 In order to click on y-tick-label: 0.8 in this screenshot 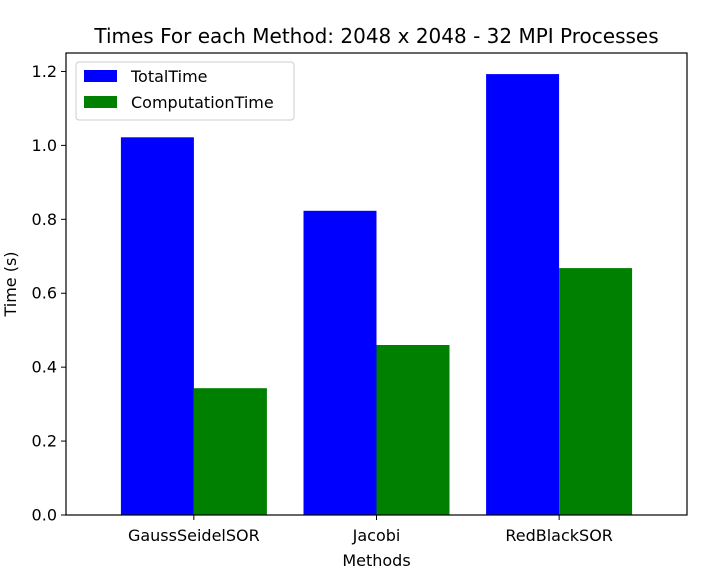, I will do `click(44, 219)`.